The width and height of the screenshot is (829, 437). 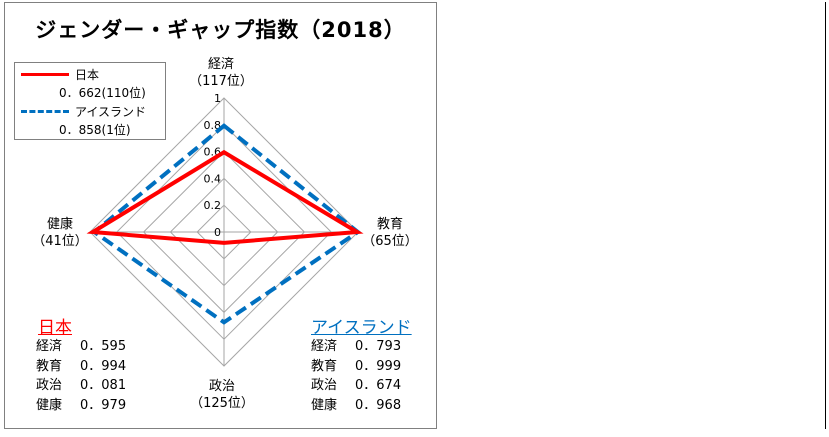 What do you see at coordinates (378, 366) in the screenshot?
I see `table-value: 0．999` at bounding box center [378, 366].